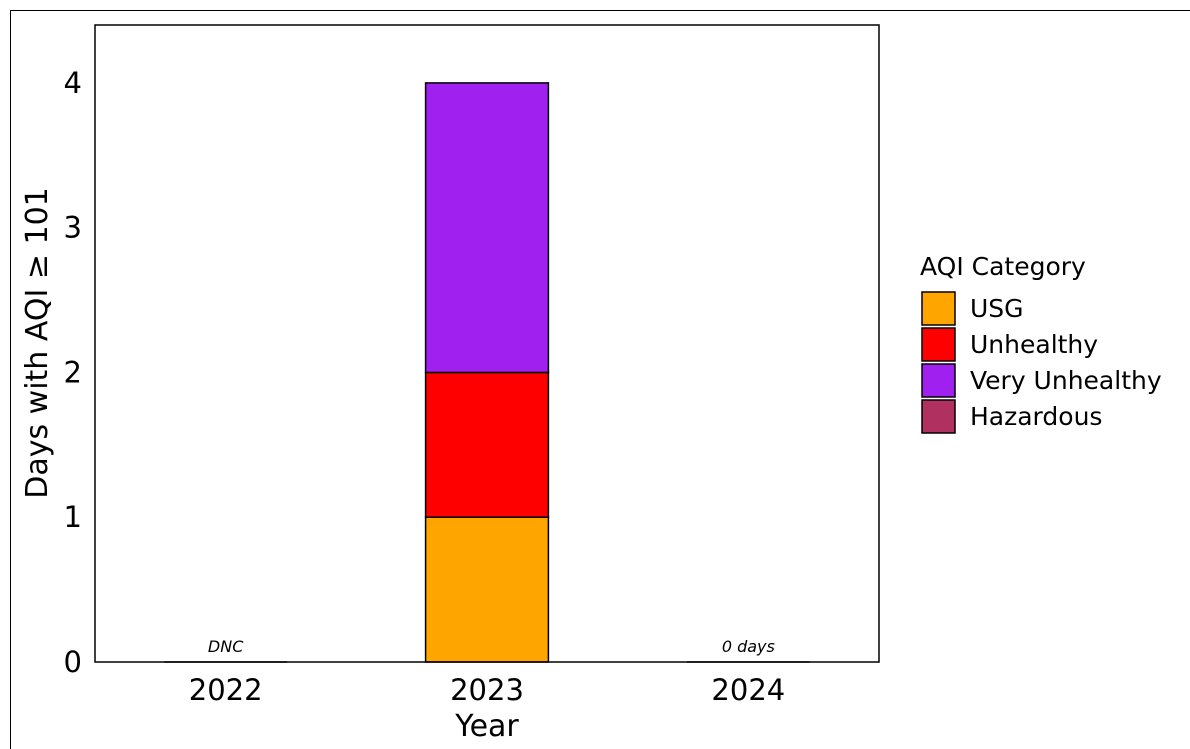 The width and height of the screenshot is (1190, 749). I want to click on x-axis-title: Year, so click(486, 726).